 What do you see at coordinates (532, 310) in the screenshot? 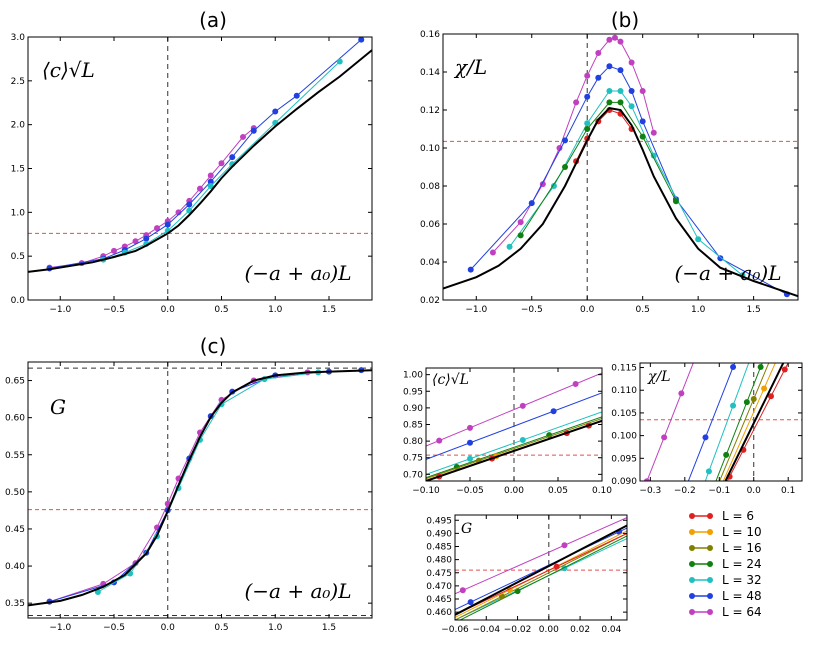
I see `x-tick-label: −0.5` at bounding box center [532, 310].